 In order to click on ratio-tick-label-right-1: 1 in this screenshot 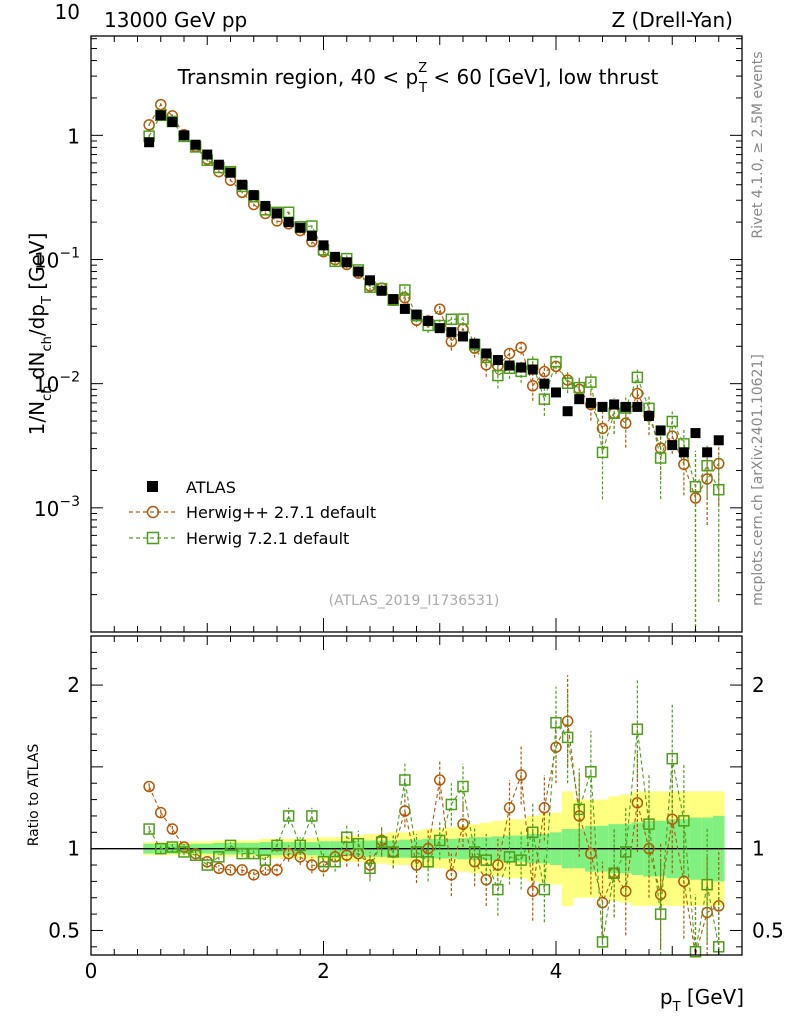, I will do `click(758, 849)`.